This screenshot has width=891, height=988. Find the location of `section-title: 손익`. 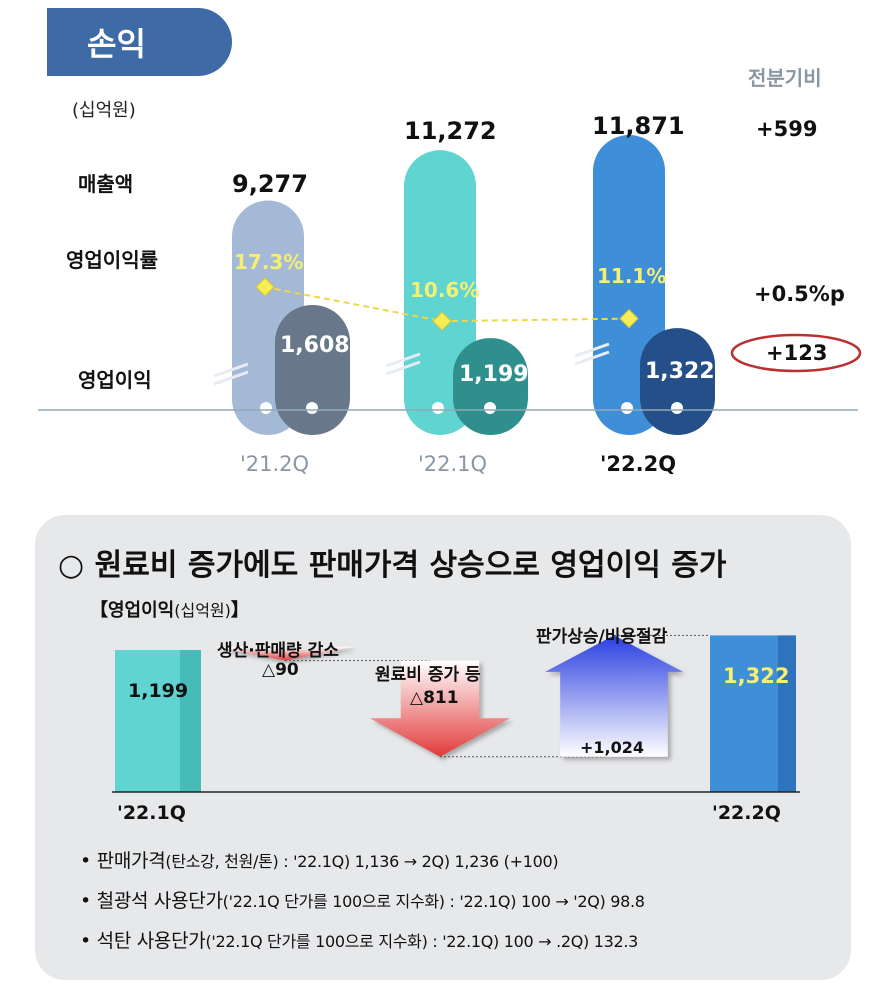

section-title: 손익 is located at coordinates (116, 44).